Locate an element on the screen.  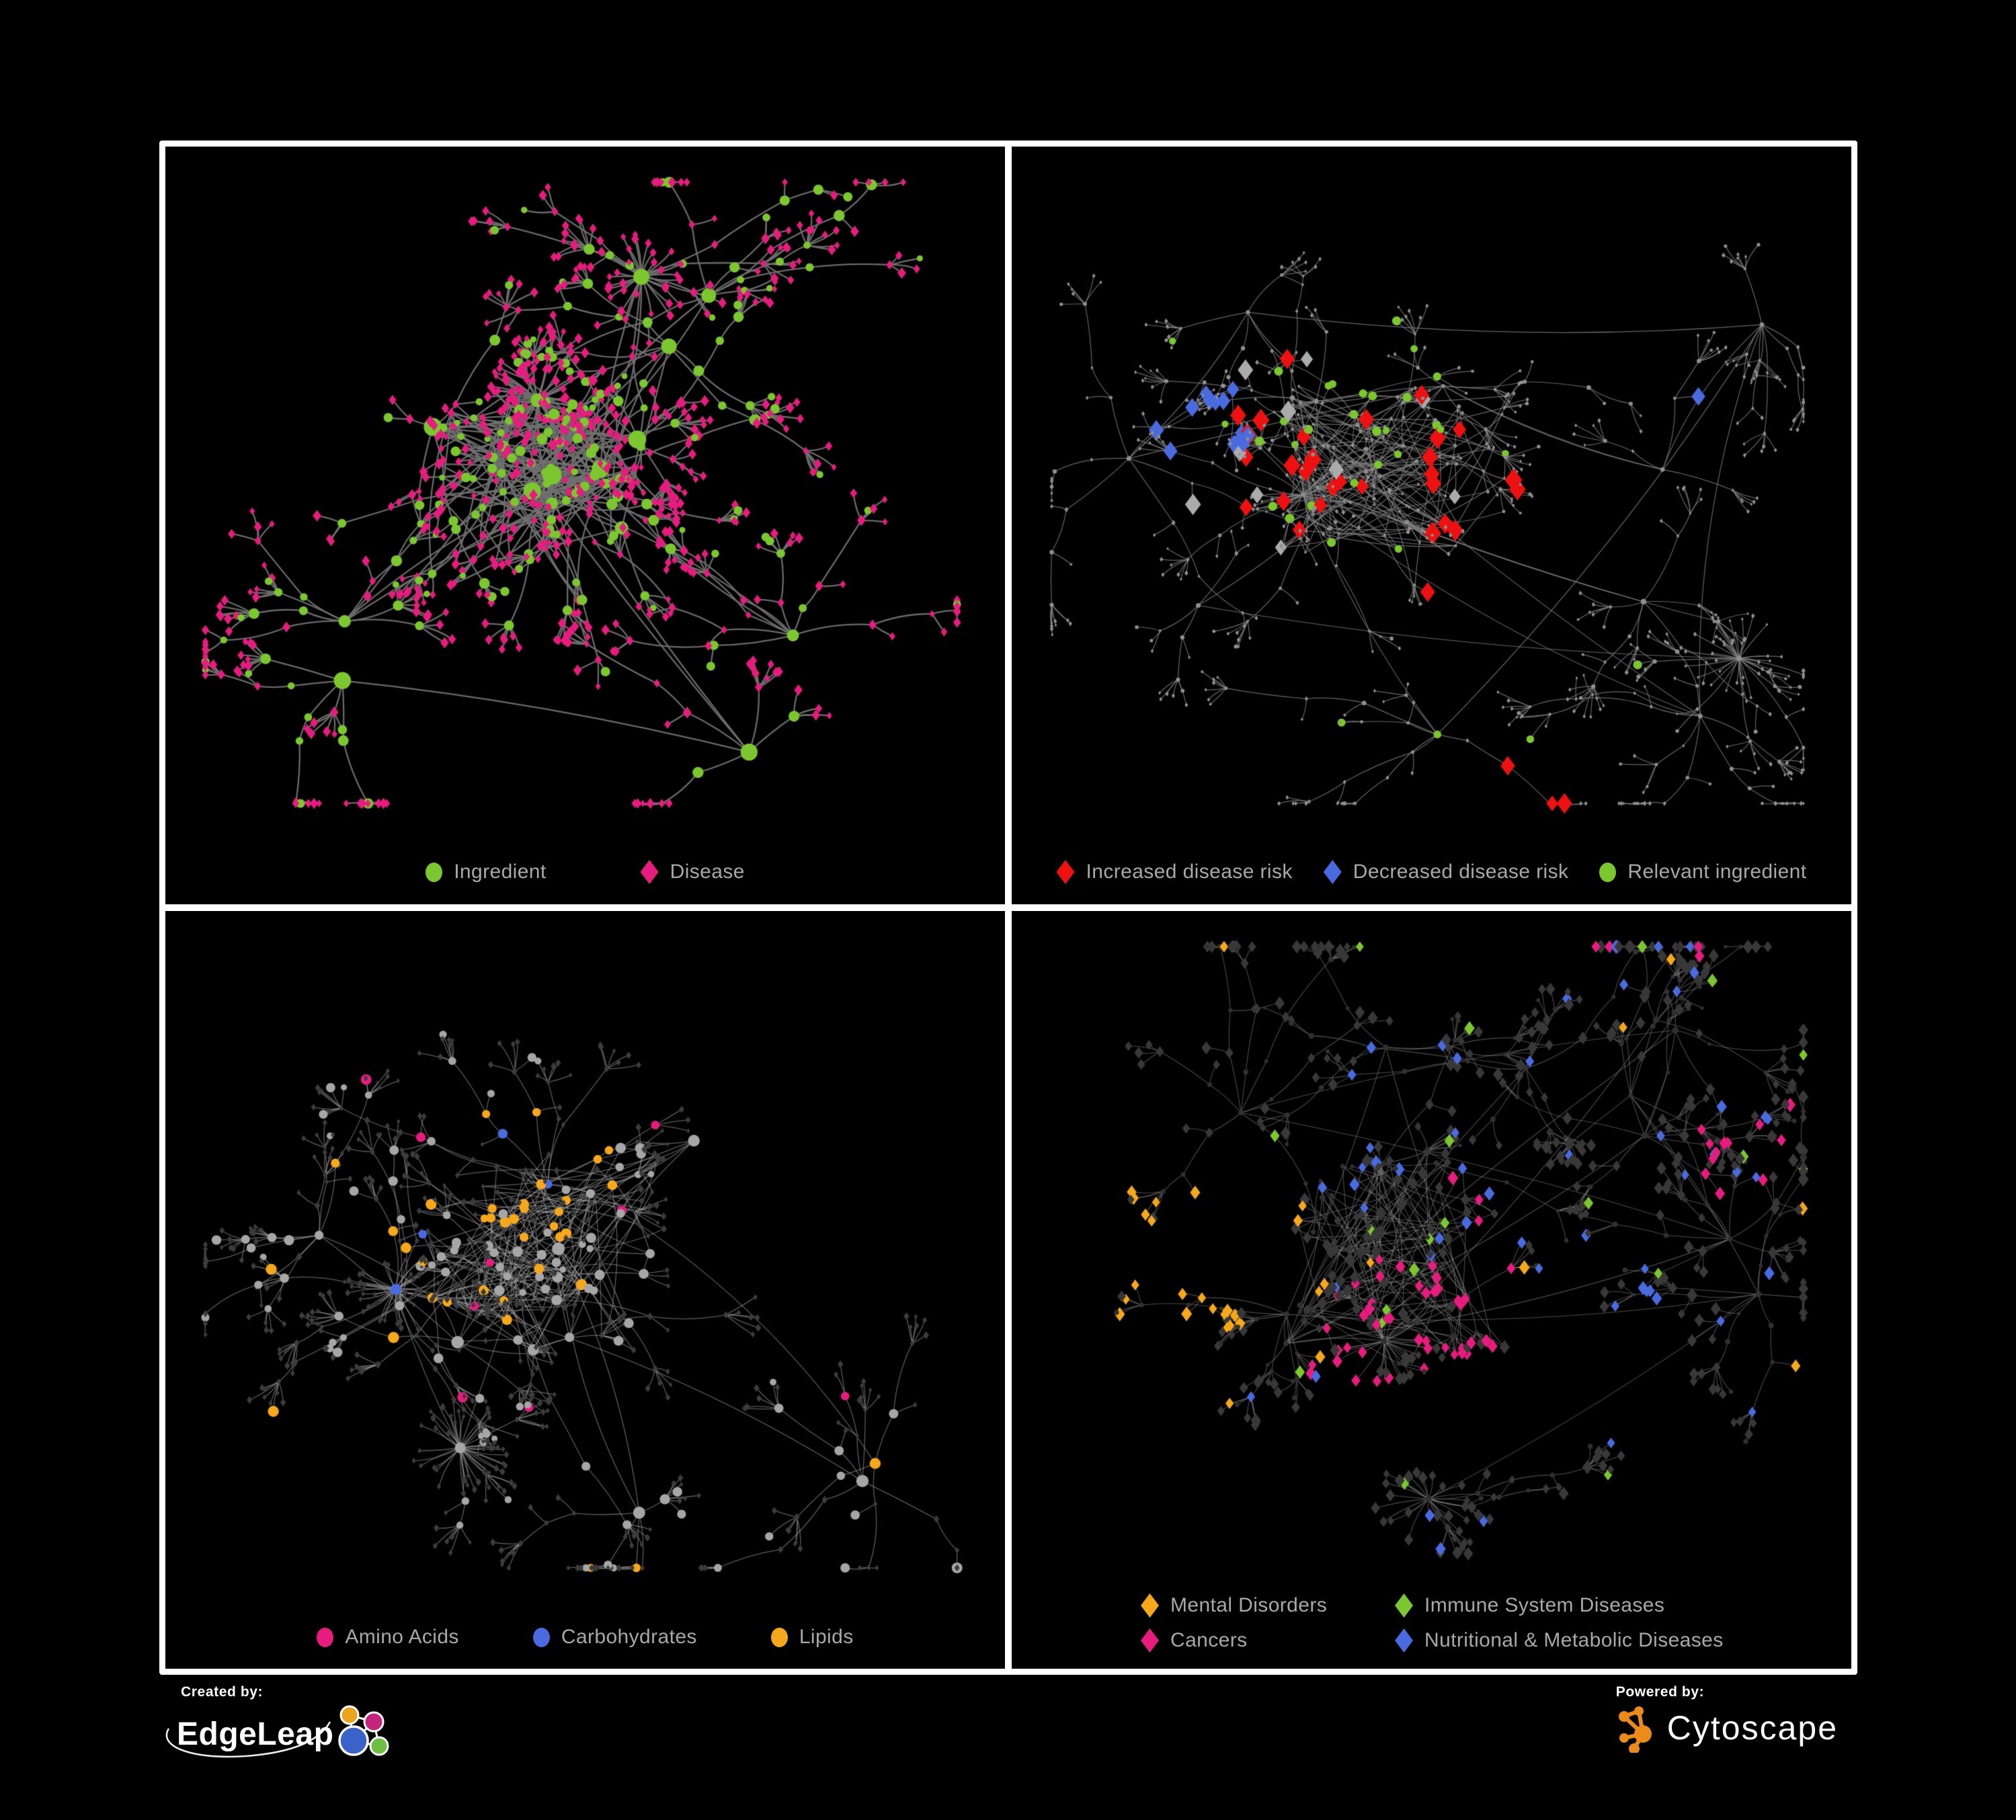
cytoscape-credit: Powered by: Cytoscape is located at coordinates (1727, 1718).